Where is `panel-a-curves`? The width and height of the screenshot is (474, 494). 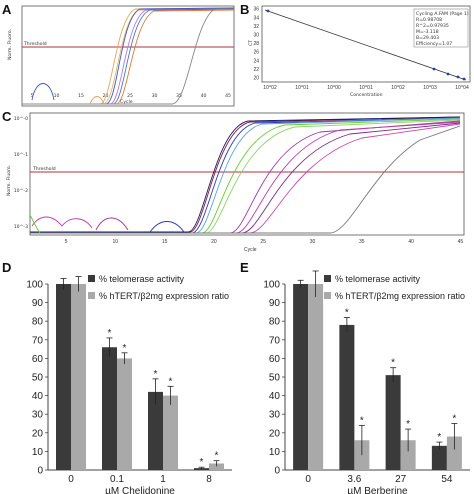 panel-a-curves is located at coordinates (128, 56).